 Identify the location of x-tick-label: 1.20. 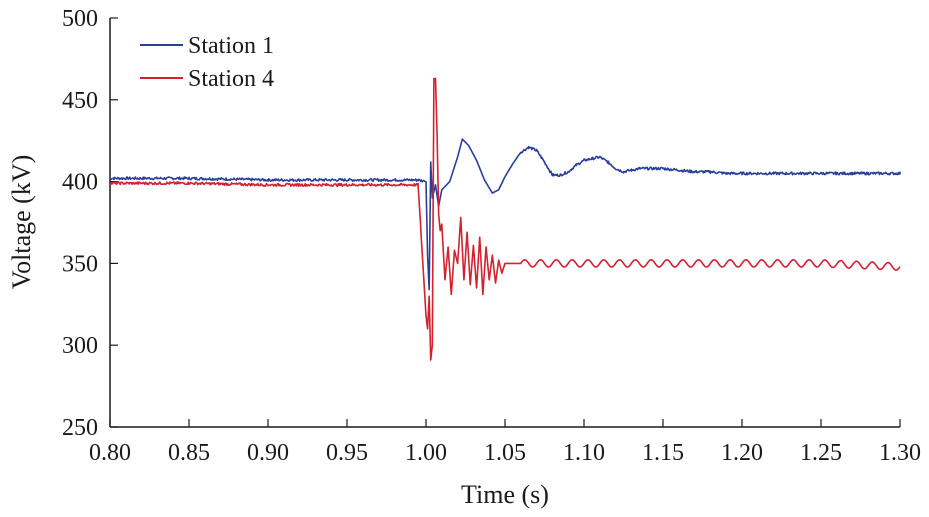
(742, 453).